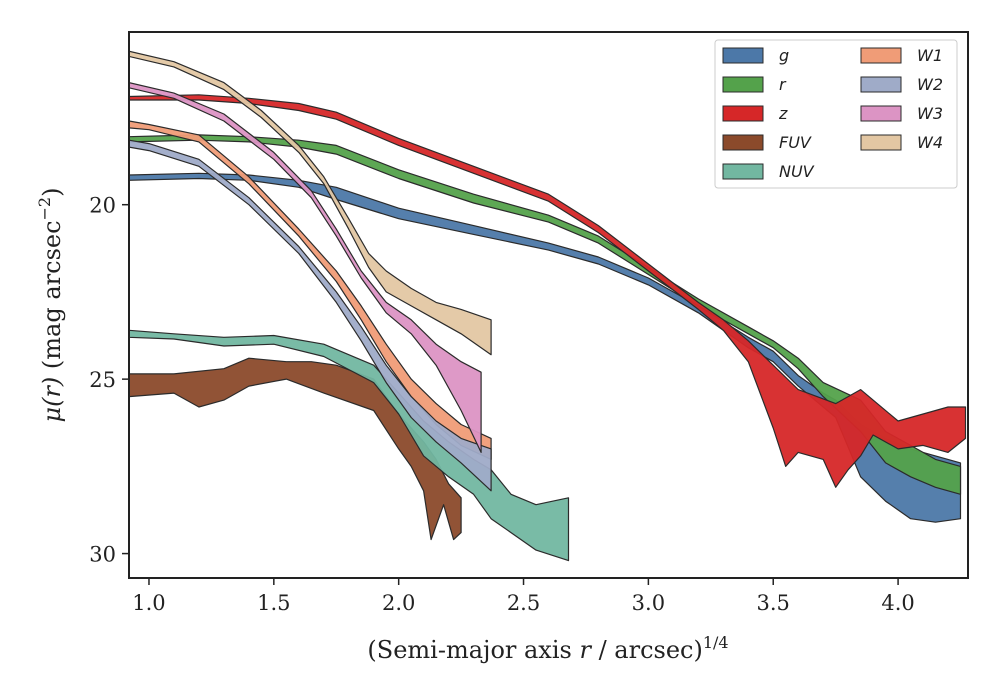 The image size is (1000, 700). I want to click on x-tick-label: 4.0, so click(897, 603).